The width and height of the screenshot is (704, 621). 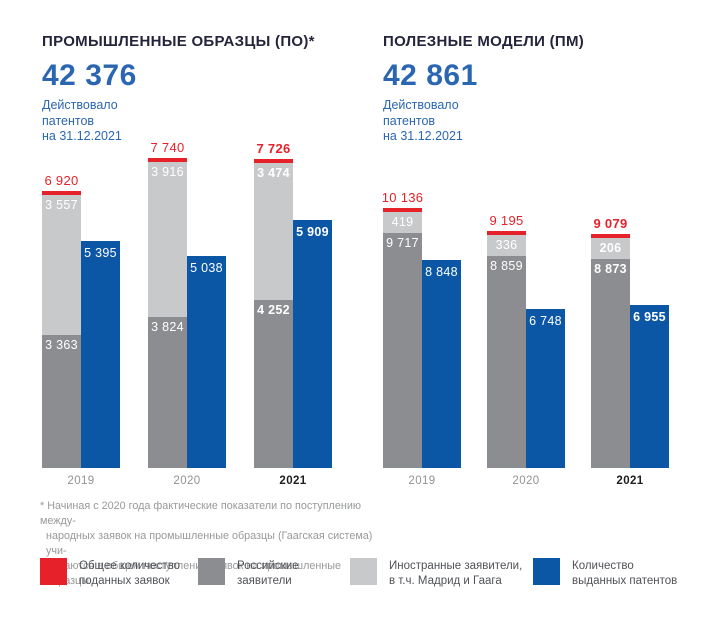 What do you see at coordinates (545, 388) in the screenshot?
I see `bar-granted-patents: 6 748` at bounding box center [545, 388].